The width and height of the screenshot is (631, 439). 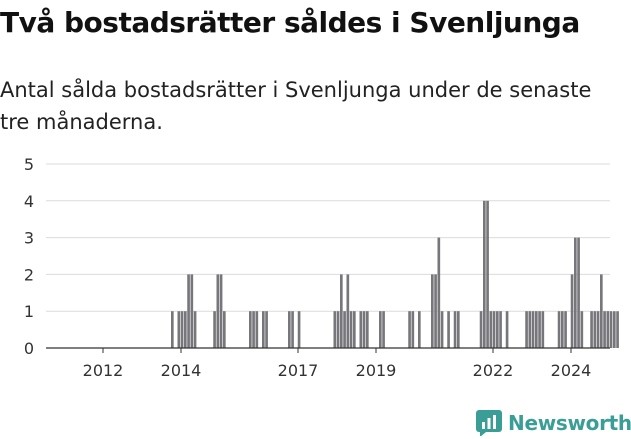 What do you see at coordinates (181, 370) in the screenshot?
I see `x-tick-label: 2014` at bounding box center [181, 370].